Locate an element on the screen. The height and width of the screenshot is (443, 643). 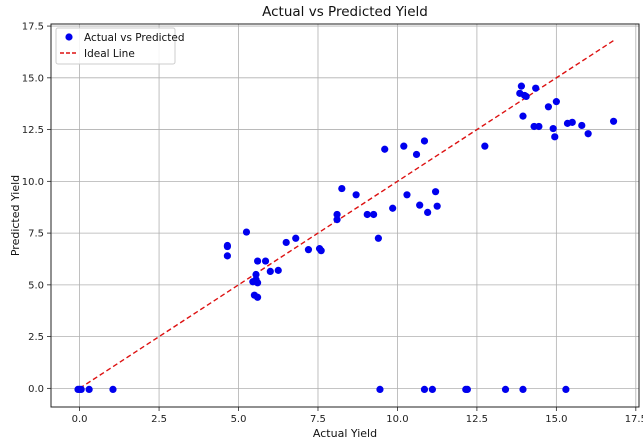
y-tick-label: 15.0 is located at coordinates (33, 78).